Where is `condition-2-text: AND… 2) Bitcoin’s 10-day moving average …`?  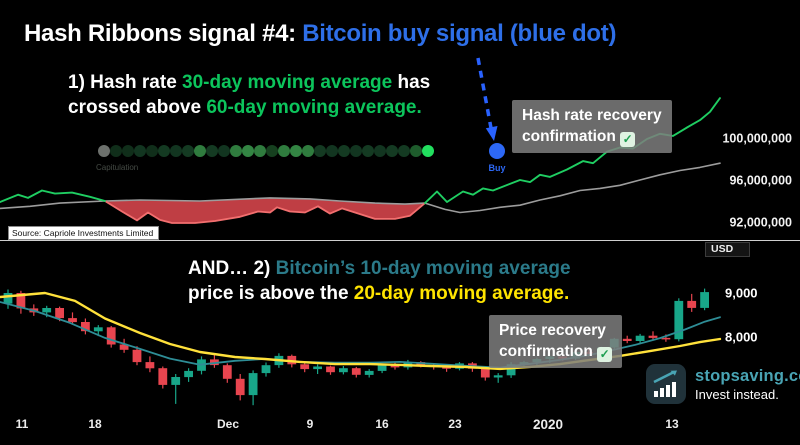
condition-2-text: AND… 2) Bitcoin’s 10-day moving average … is located at coordinates (379, 281).